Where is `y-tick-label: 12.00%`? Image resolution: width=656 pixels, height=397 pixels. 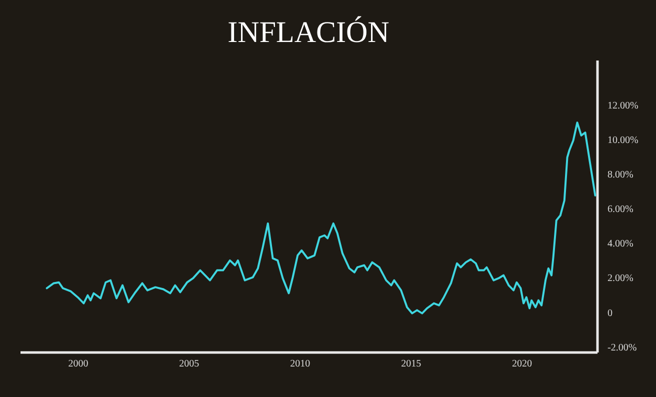 y-tick-label: 12.00% is located at coordinates (623, 106).